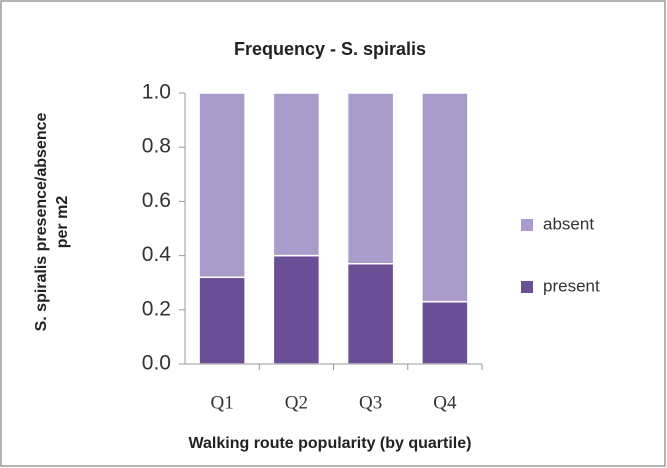 This screenshot has height=468, width=667. I want to click on x-tick-label: Q4, so click(445, 402).